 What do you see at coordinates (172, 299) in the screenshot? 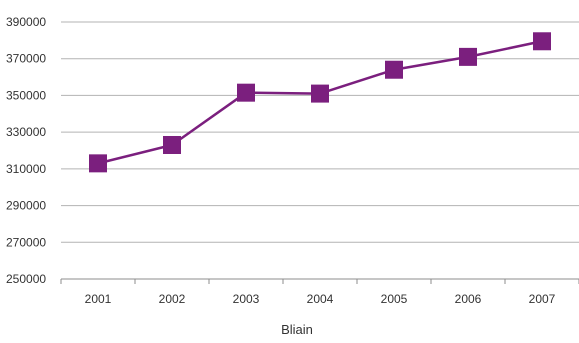
I see `x-tick-label: 2002` at bounding box center [172, 299].